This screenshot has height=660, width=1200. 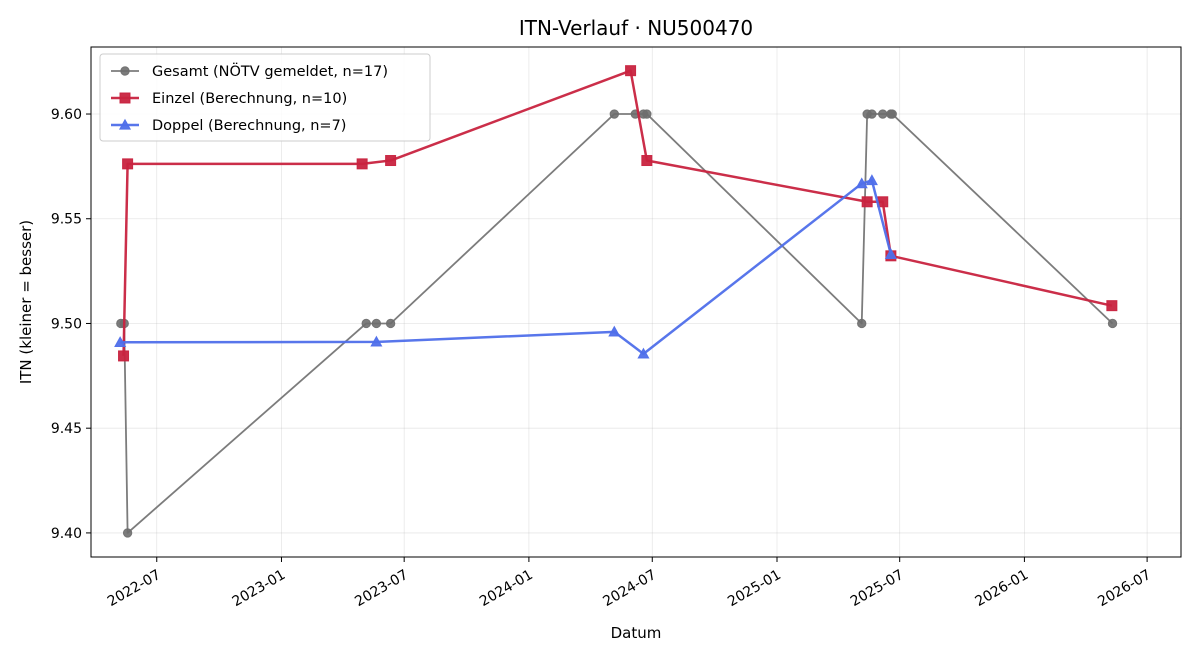 I want to click on y-tick-label: 9.40, so click(x=66, y=534).